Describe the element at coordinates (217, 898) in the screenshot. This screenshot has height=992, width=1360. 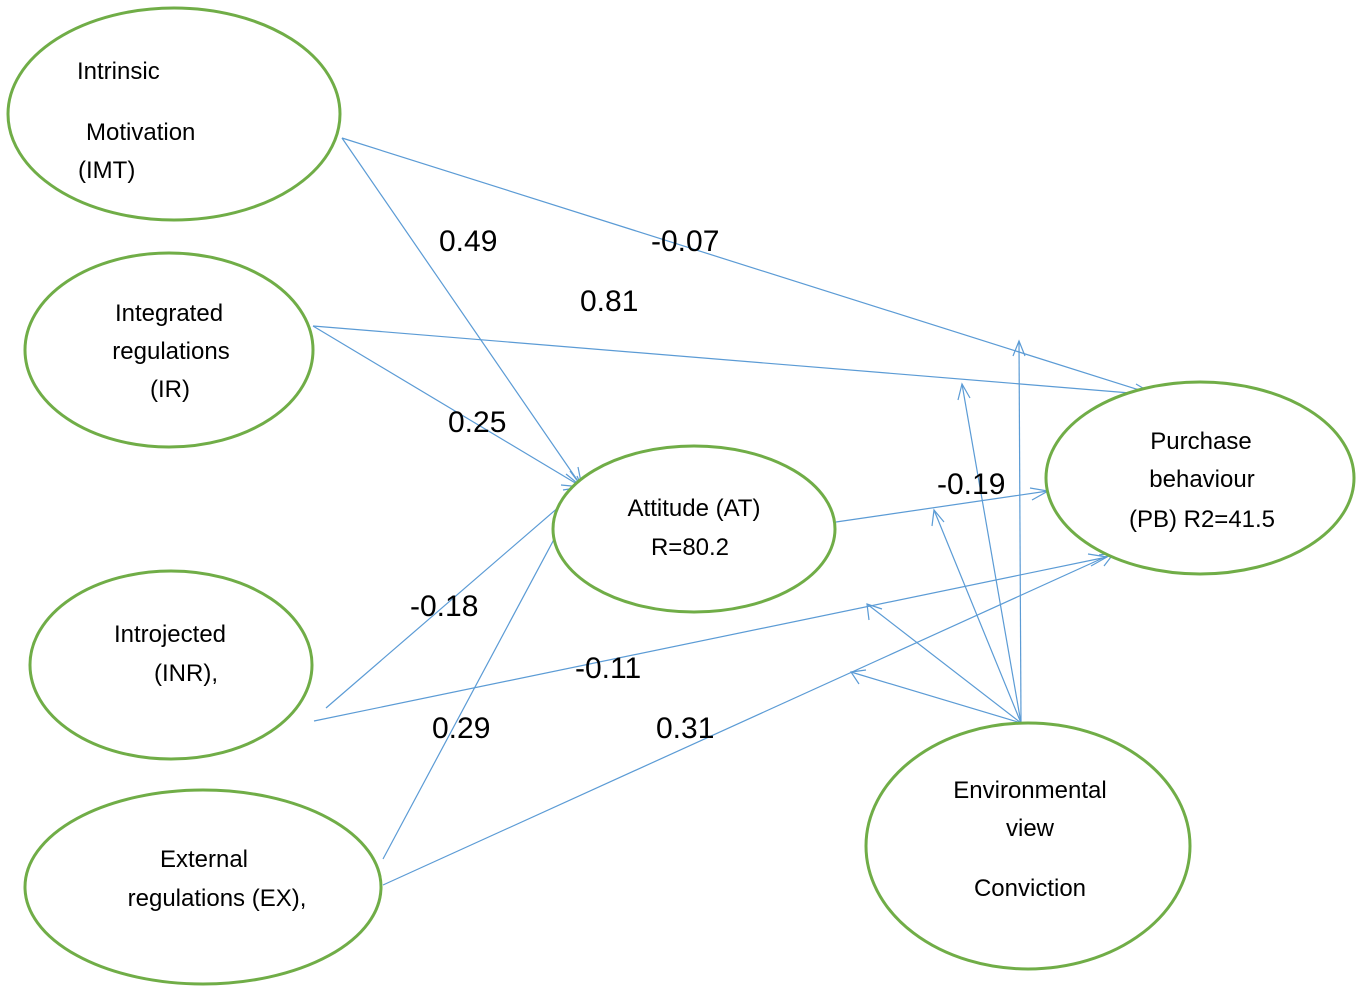
I see `node-ex-line-2: regulations (EX),` at that location.